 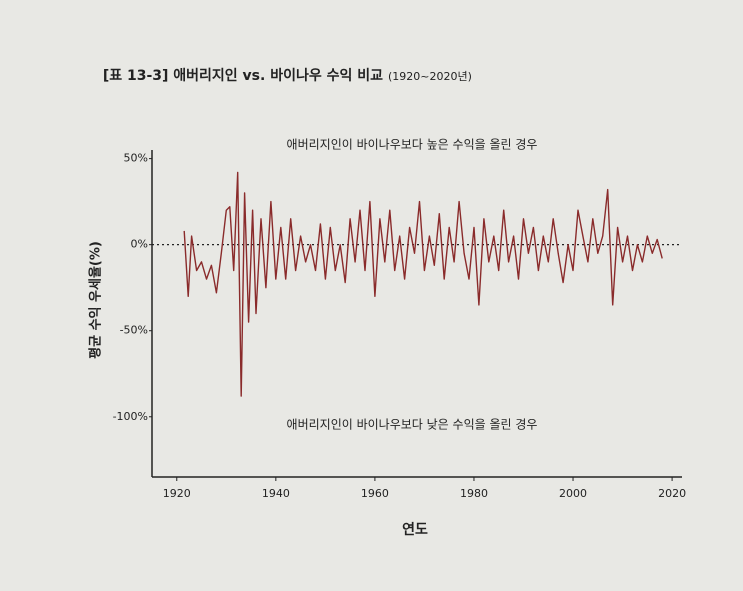 What do you see at coordinates (672, 493) in the screenshot?
I see `x-tick-label: 2020` at bounding box center [672, 493].